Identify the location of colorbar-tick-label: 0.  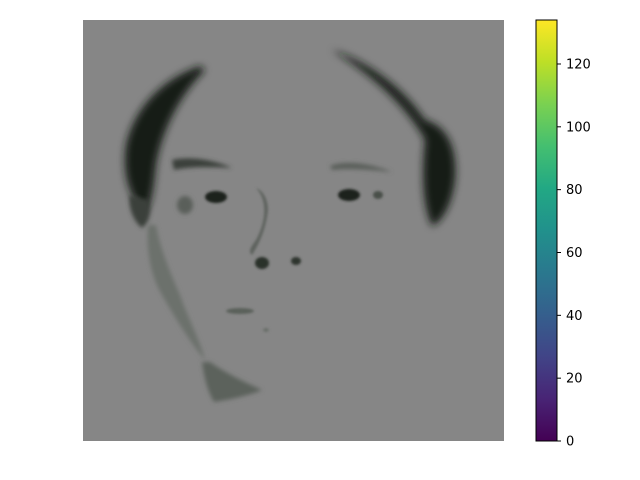
(570, 442).